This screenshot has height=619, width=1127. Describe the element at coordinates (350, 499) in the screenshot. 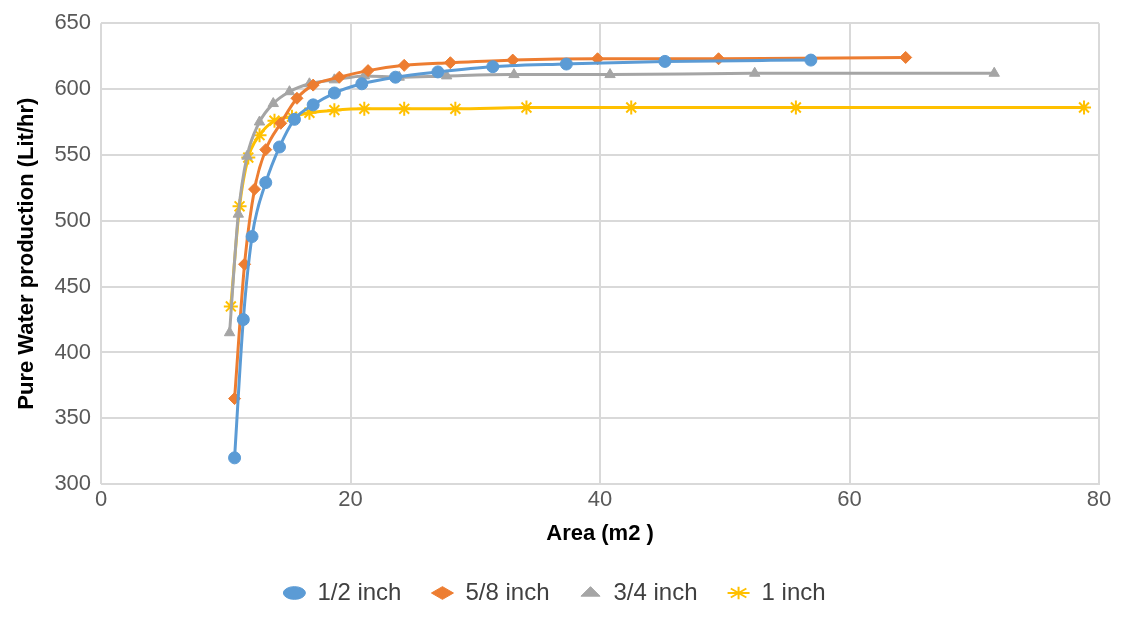

I see `x-tick-label: 20` at that location.